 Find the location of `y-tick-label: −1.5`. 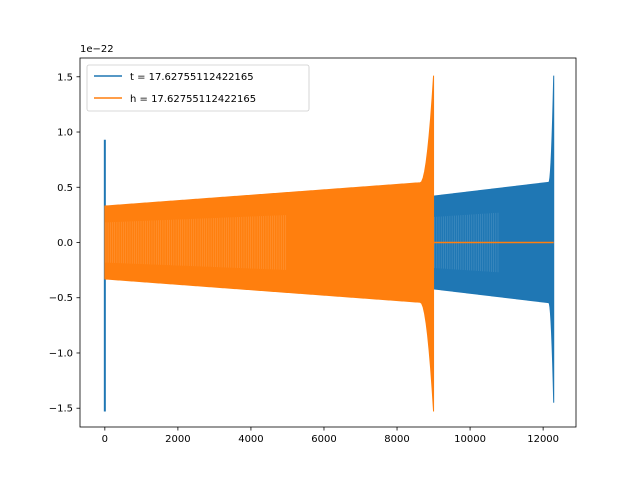

y-tick-label: −1.5 is located at coordinates (61, 409).